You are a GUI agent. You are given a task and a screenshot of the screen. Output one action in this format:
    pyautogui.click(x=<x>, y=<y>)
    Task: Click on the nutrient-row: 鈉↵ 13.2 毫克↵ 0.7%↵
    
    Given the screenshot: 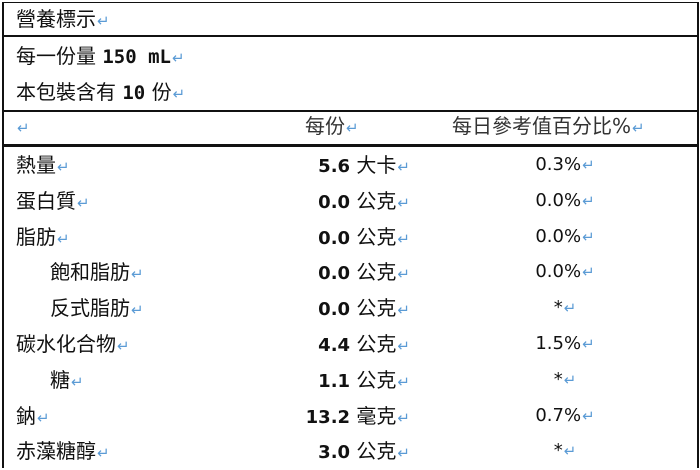 What is the action you would take?
    pyautogui.click(x=350, y=417)
    